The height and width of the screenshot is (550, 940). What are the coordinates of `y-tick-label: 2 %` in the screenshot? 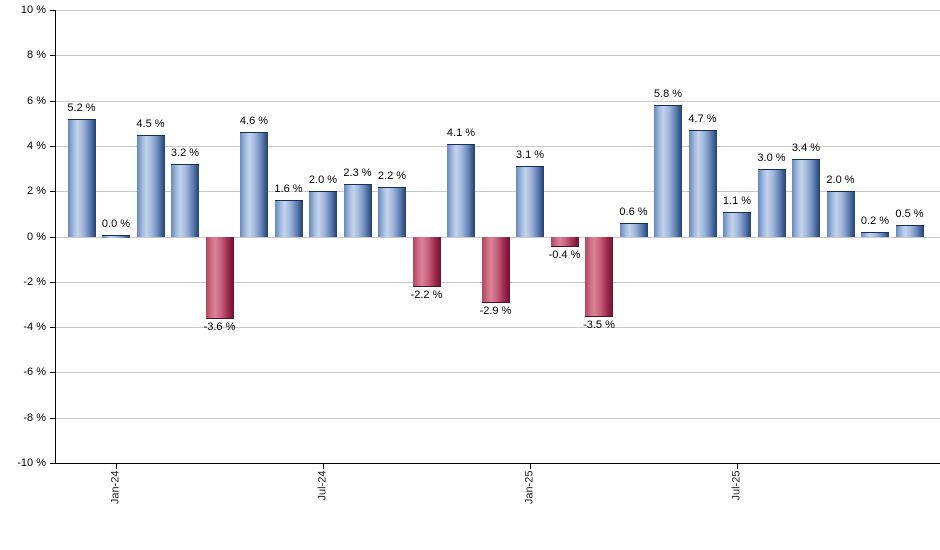 It's located at (36, 191).